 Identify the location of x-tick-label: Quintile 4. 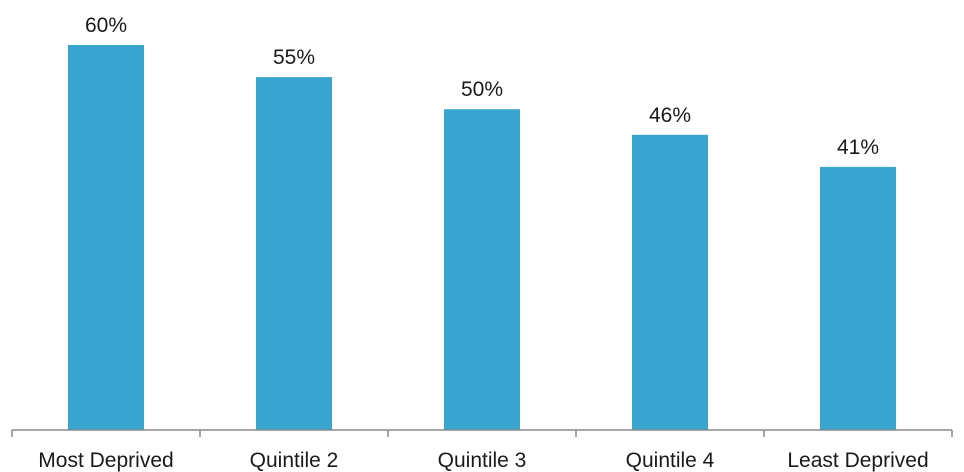
(670, 460).